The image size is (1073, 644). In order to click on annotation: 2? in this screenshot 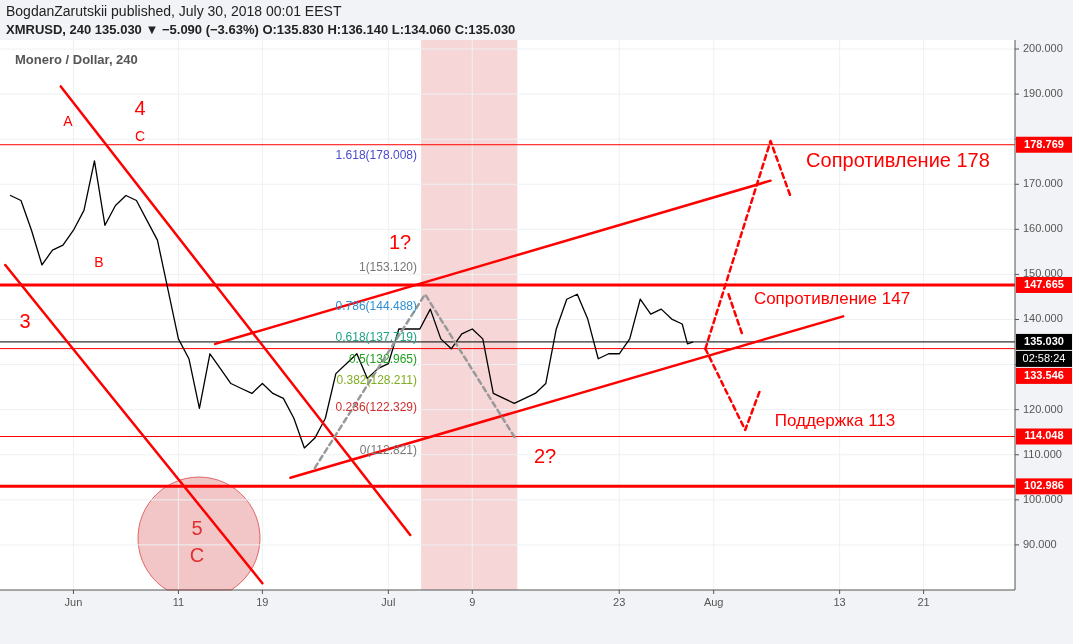, I will do `click(545, 456)`.